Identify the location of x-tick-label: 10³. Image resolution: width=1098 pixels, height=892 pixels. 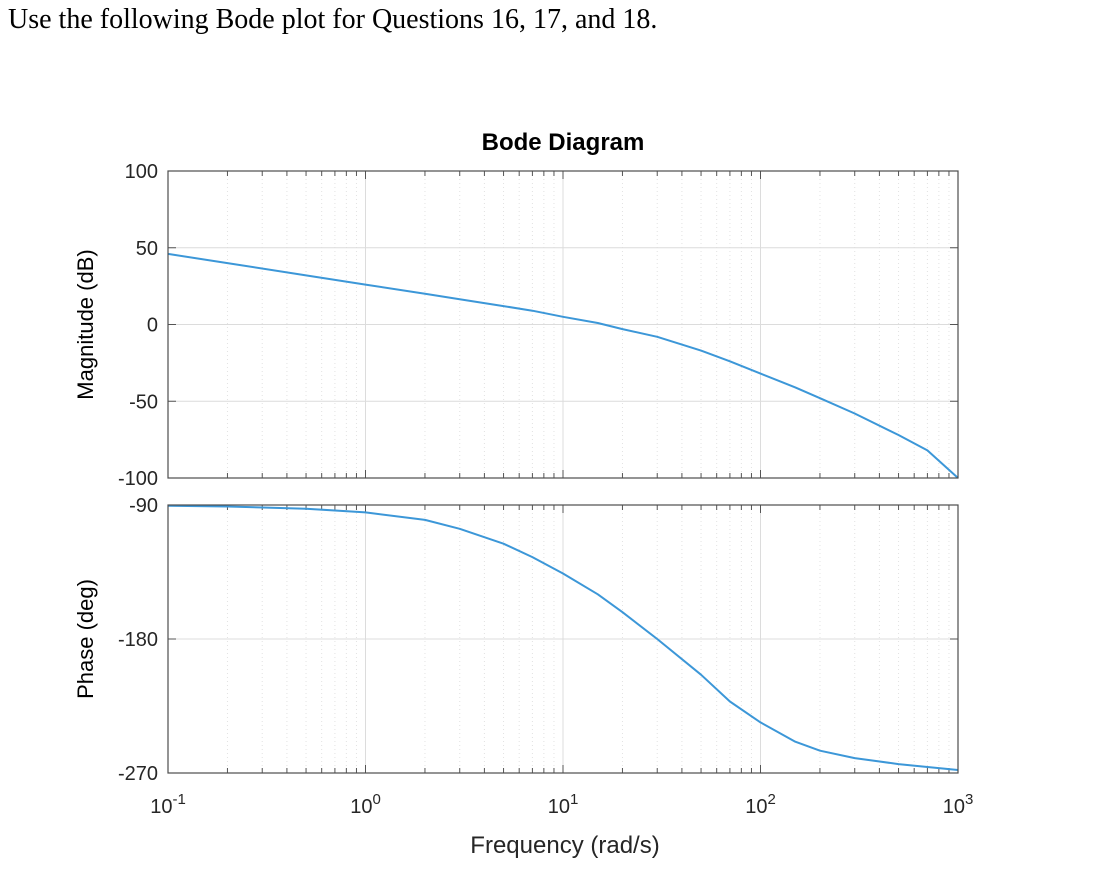
(958, 804).